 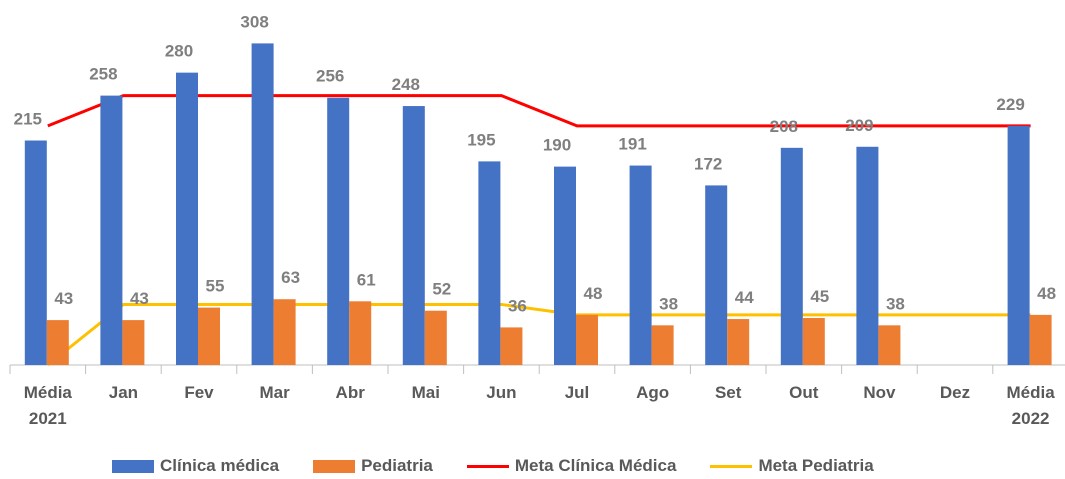 I want to click on data-label: 190, so click(x=557, y=145).